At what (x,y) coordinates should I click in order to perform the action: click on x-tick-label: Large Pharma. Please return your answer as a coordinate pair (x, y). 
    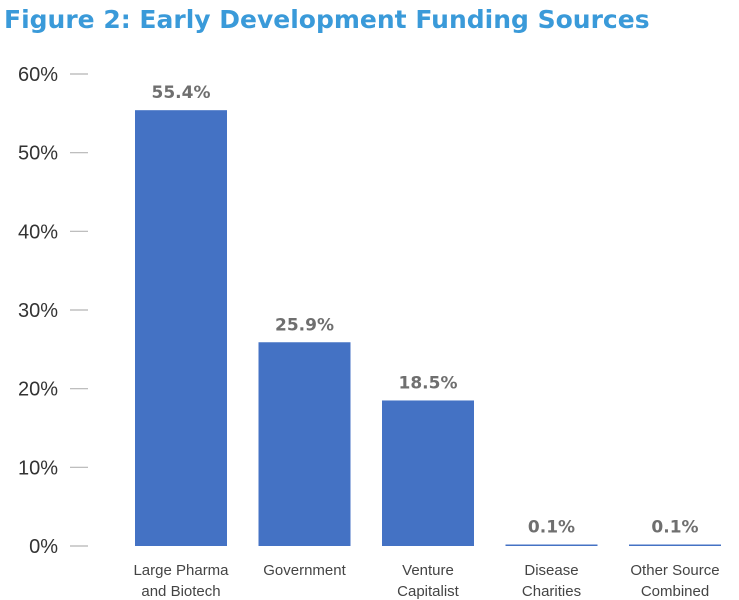
    Looking at the image, I should click on (181, 570).